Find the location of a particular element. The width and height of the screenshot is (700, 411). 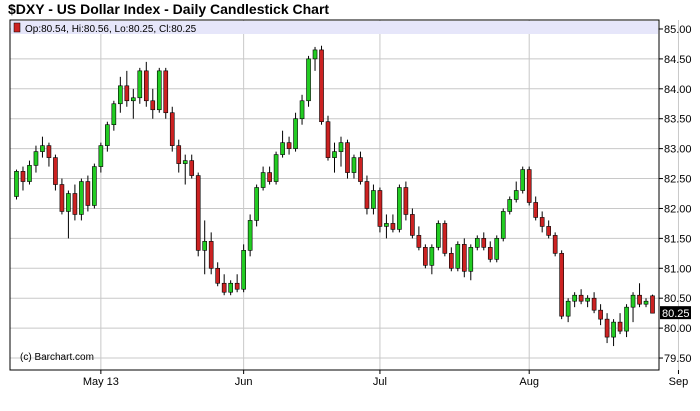

x-tick-label: Sep is located at coordinates (679, 382).